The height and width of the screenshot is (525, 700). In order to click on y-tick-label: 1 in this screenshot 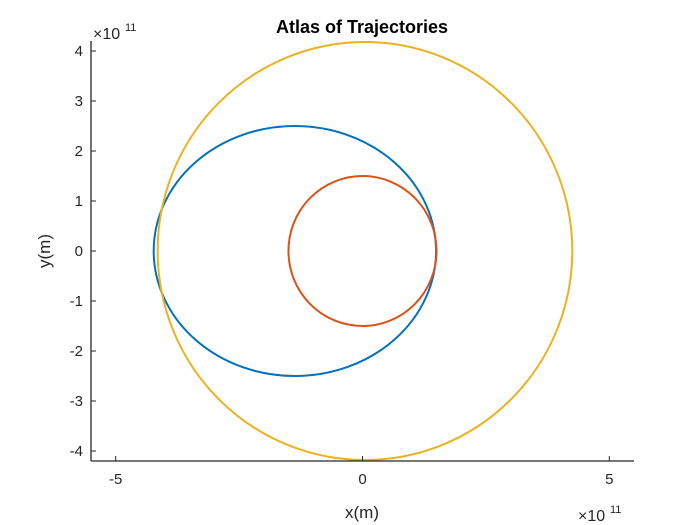, I will do `click(79, 201)`.